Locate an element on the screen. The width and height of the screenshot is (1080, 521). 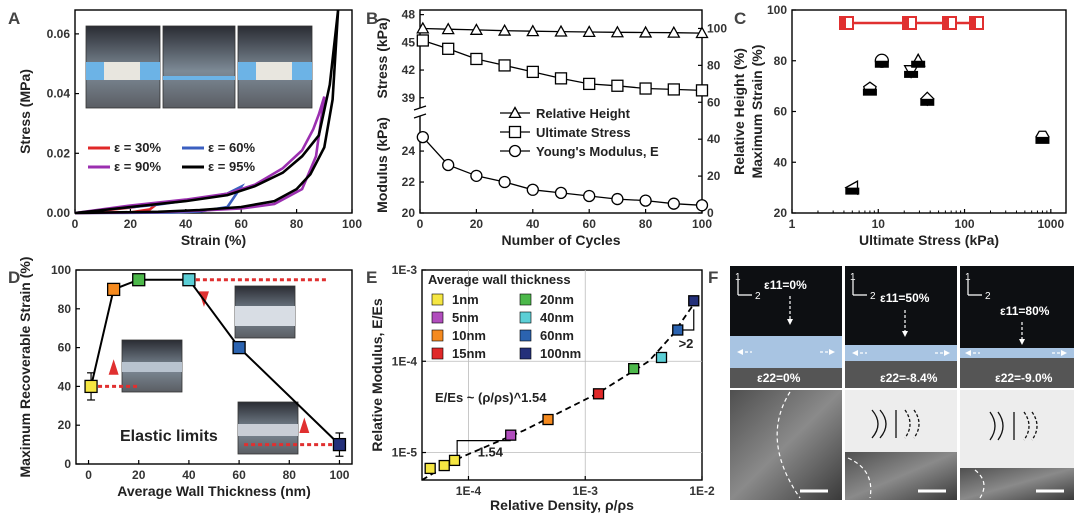
lattice-schematic-icon is located at coordinates (911, 23).